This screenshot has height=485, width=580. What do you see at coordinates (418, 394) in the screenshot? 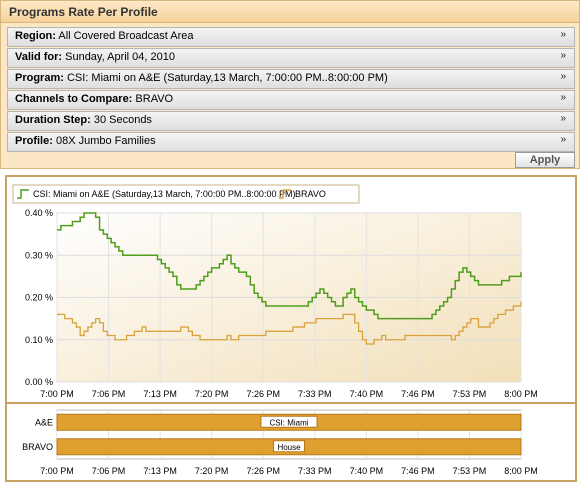
I see `x-tick-label: 7:46 PM` at bounding box center [418, 394].